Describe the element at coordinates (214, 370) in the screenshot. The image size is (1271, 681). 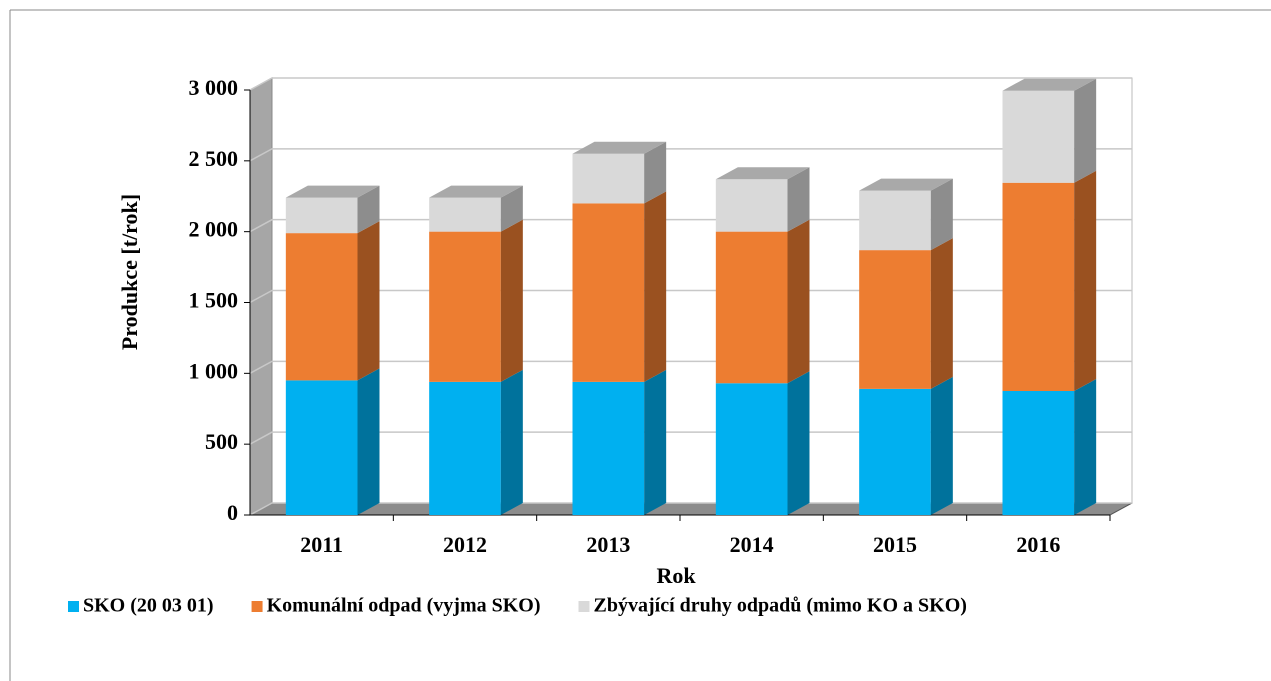
I see `y-tick-label: 1 000` at that location.